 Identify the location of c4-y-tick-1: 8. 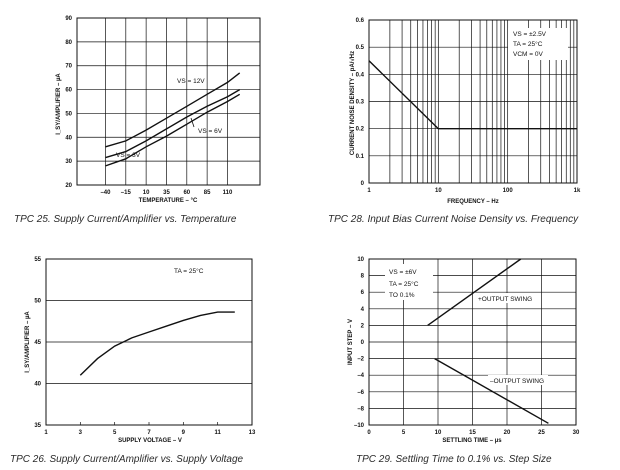
(363, 277).